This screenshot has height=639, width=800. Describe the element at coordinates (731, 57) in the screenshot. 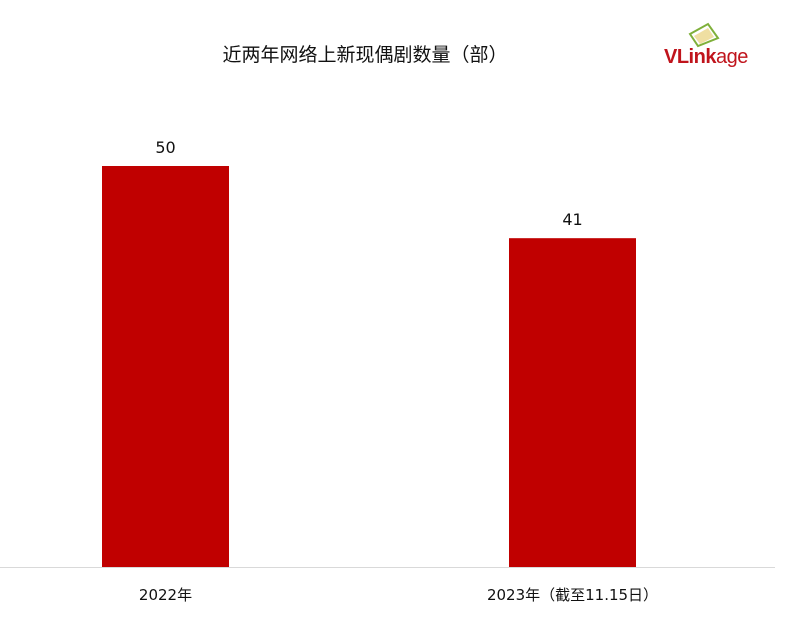

I see `logo-text-light: age` at that location.